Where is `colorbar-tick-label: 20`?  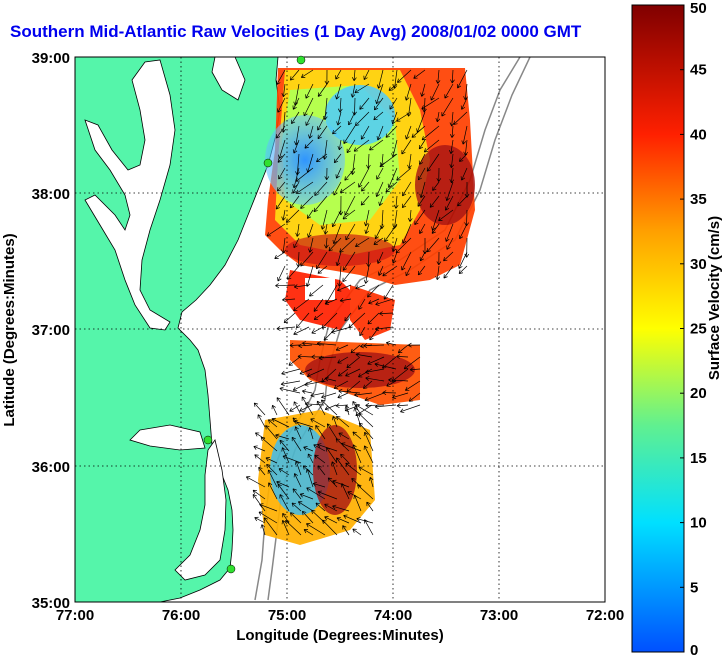 colorbar-tick-label: 20 is located at coordinates (698, 393).